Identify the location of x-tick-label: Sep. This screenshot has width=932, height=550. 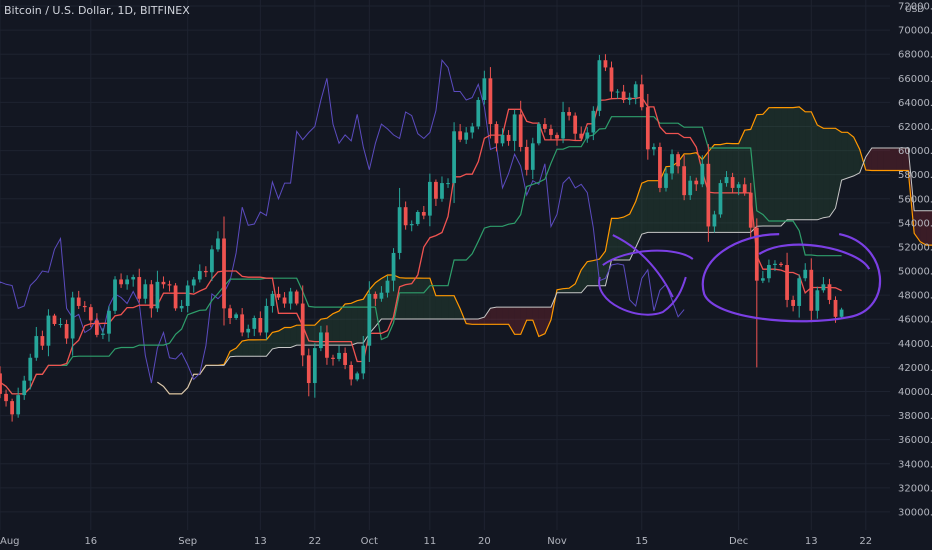
(187, 541).